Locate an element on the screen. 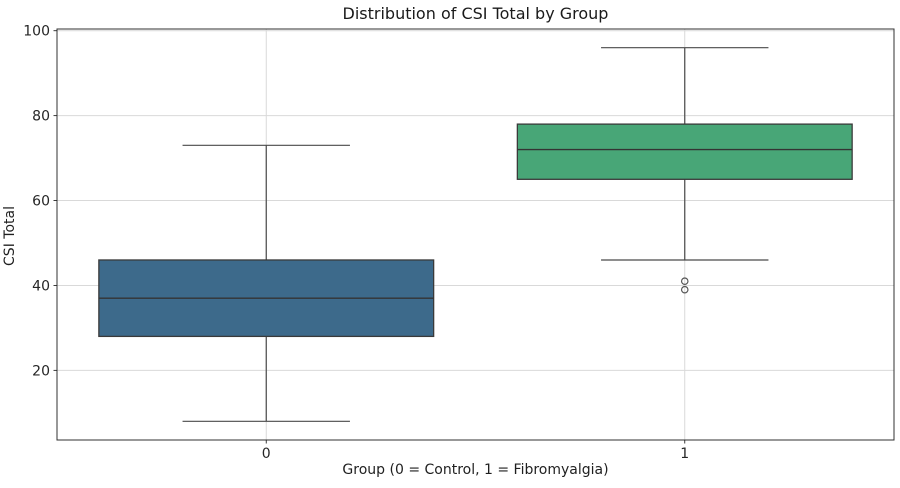  chart-title: Distribution of CSI Total by Group is located at coordinates (475, 13).